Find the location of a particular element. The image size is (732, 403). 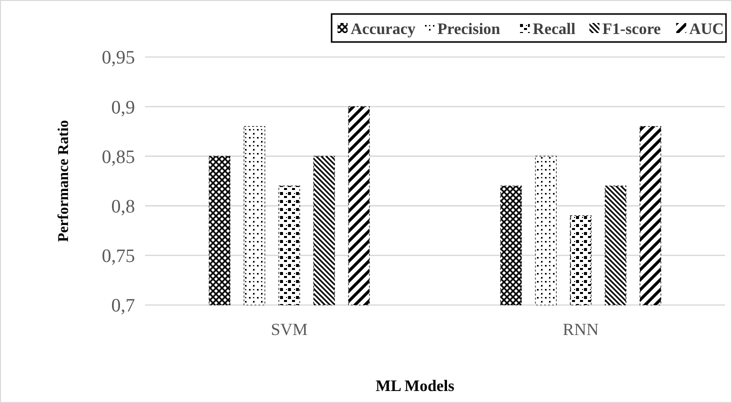

y-tick-label: 0,95 is located at coordinates (118, 58).